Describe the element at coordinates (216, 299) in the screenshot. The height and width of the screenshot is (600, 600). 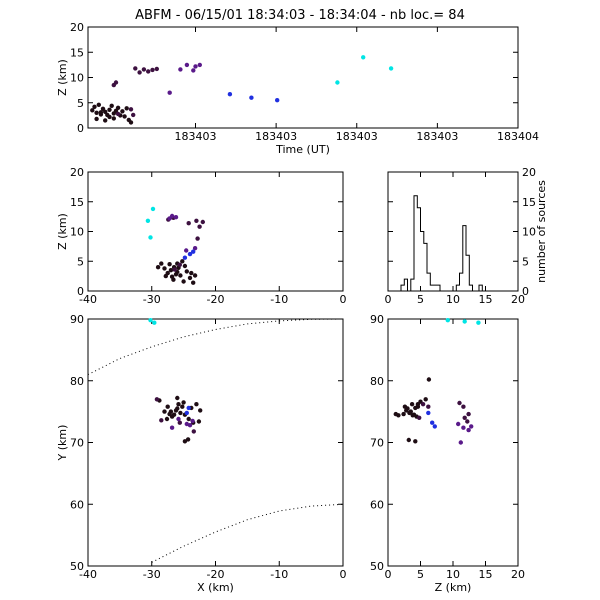
I see `x-tick-label: -20` at that location.